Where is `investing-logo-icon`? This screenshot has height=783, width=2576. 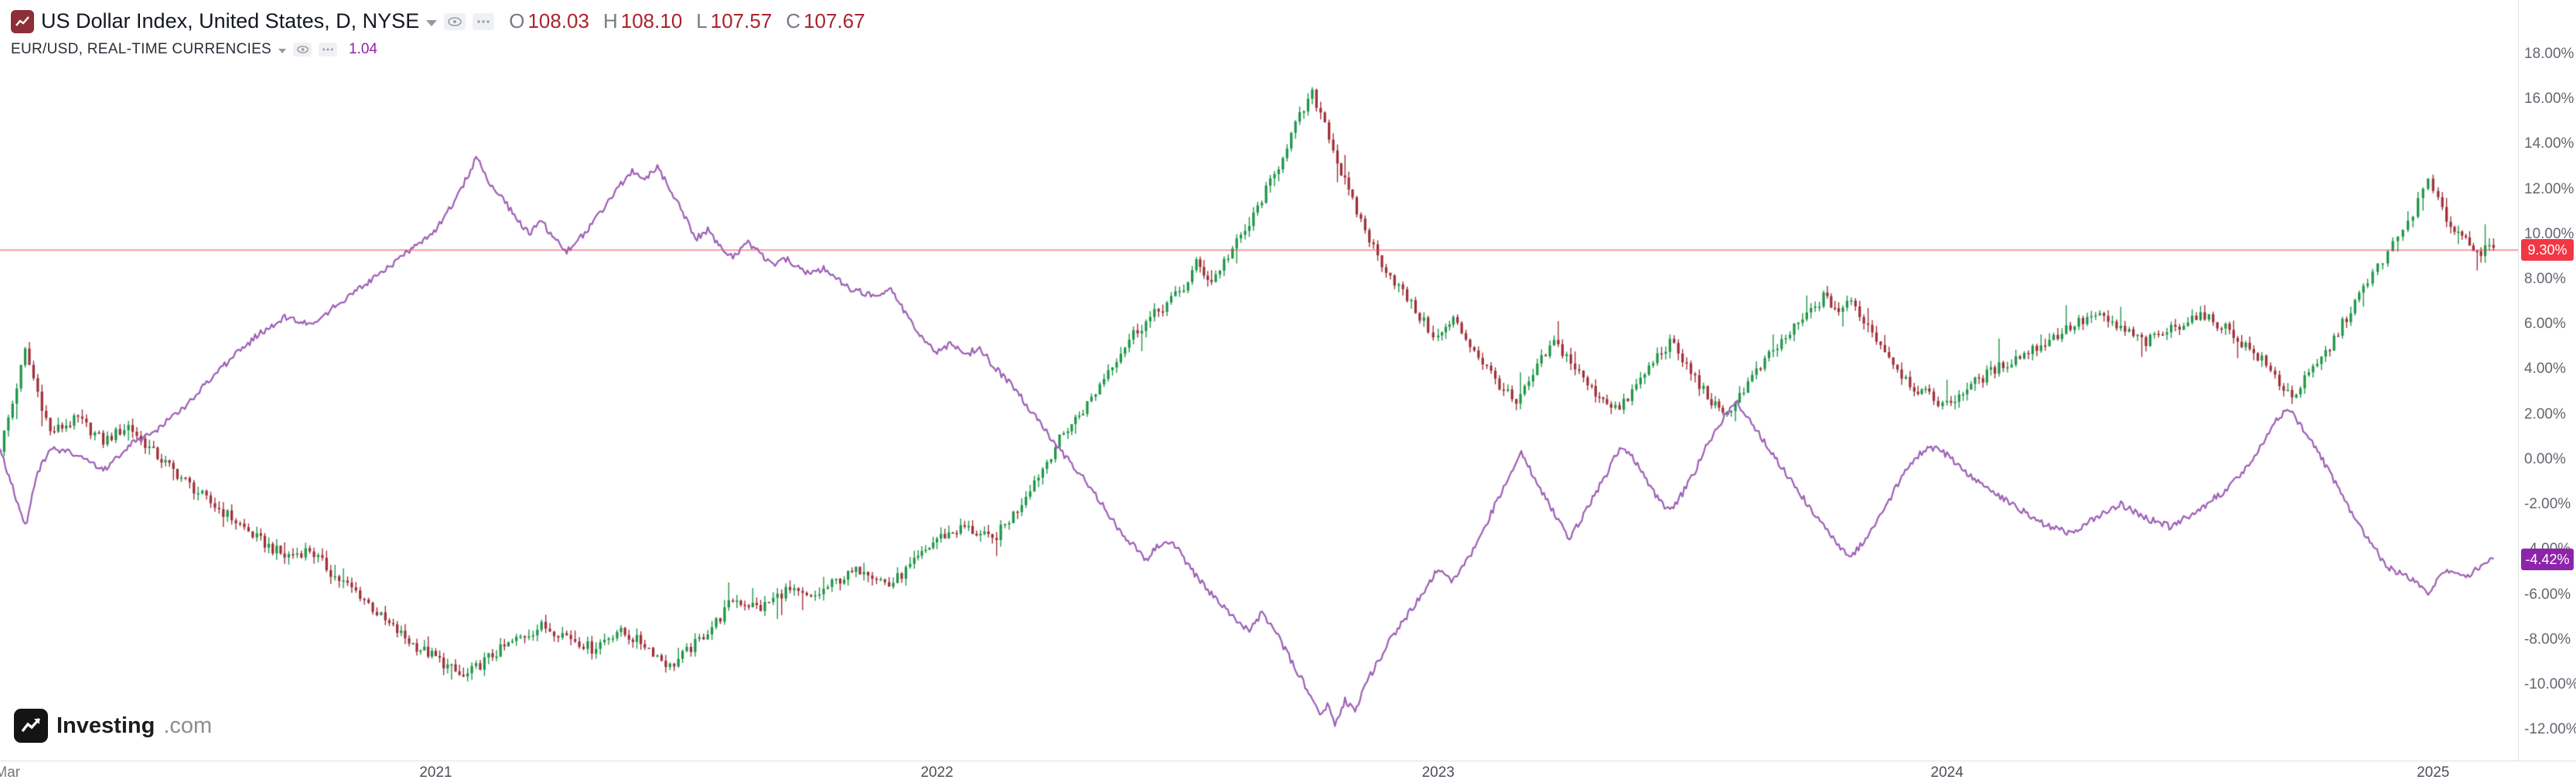 investing-logo-icon is located at coordinates (31, 726).